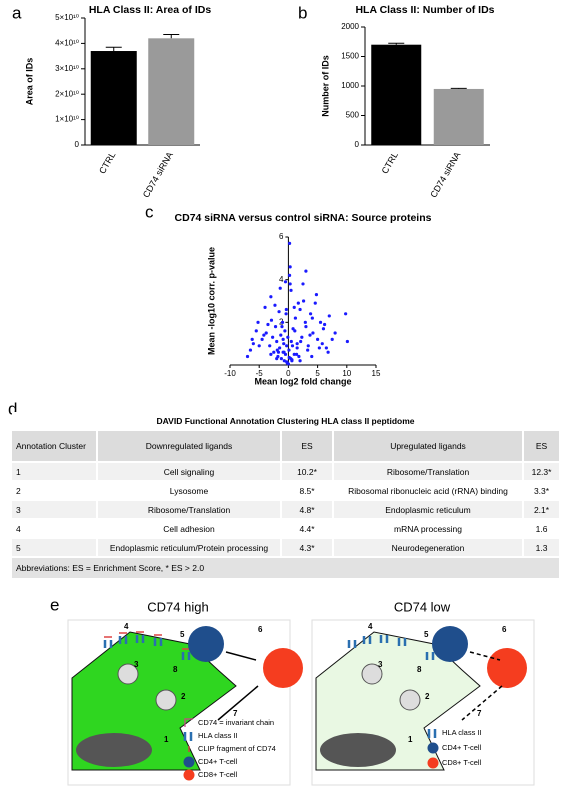 The image size is (567, 788). Describe the element at coordinates (218, 735) in the screenshot. I see `legend-entry: HLA class II` at that location.